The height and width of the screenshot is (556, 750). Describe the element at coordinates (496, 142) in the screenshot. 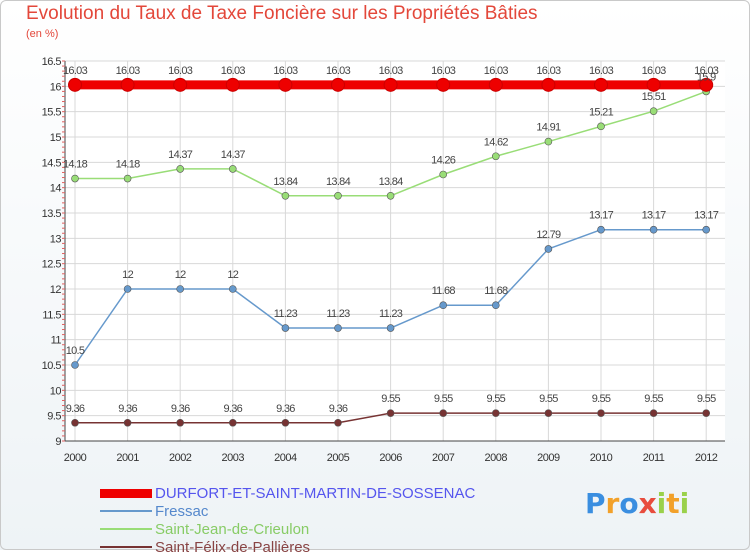

I see `data-label: 14.62` at that location.